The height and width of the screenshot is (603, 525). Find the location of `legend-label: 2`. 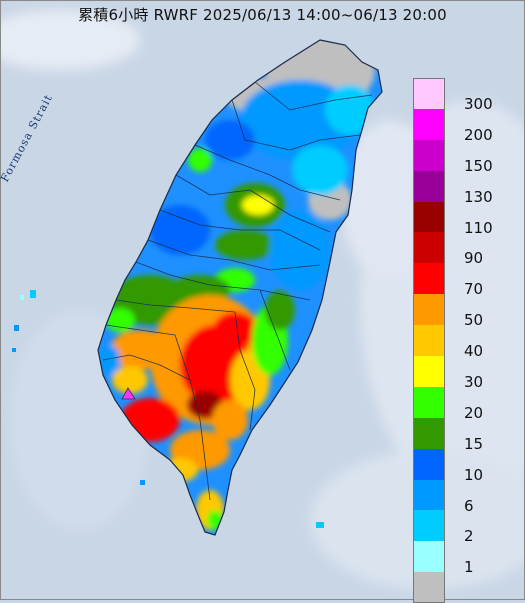

legend-label: 2 is located at coordinates (469, 536).